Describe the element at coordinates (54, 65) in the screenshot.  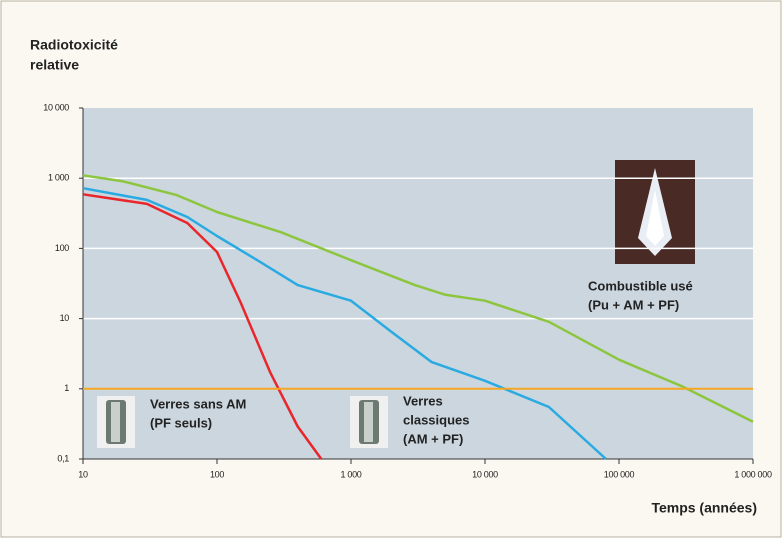
I see `y-axis-label: relative` at that location.